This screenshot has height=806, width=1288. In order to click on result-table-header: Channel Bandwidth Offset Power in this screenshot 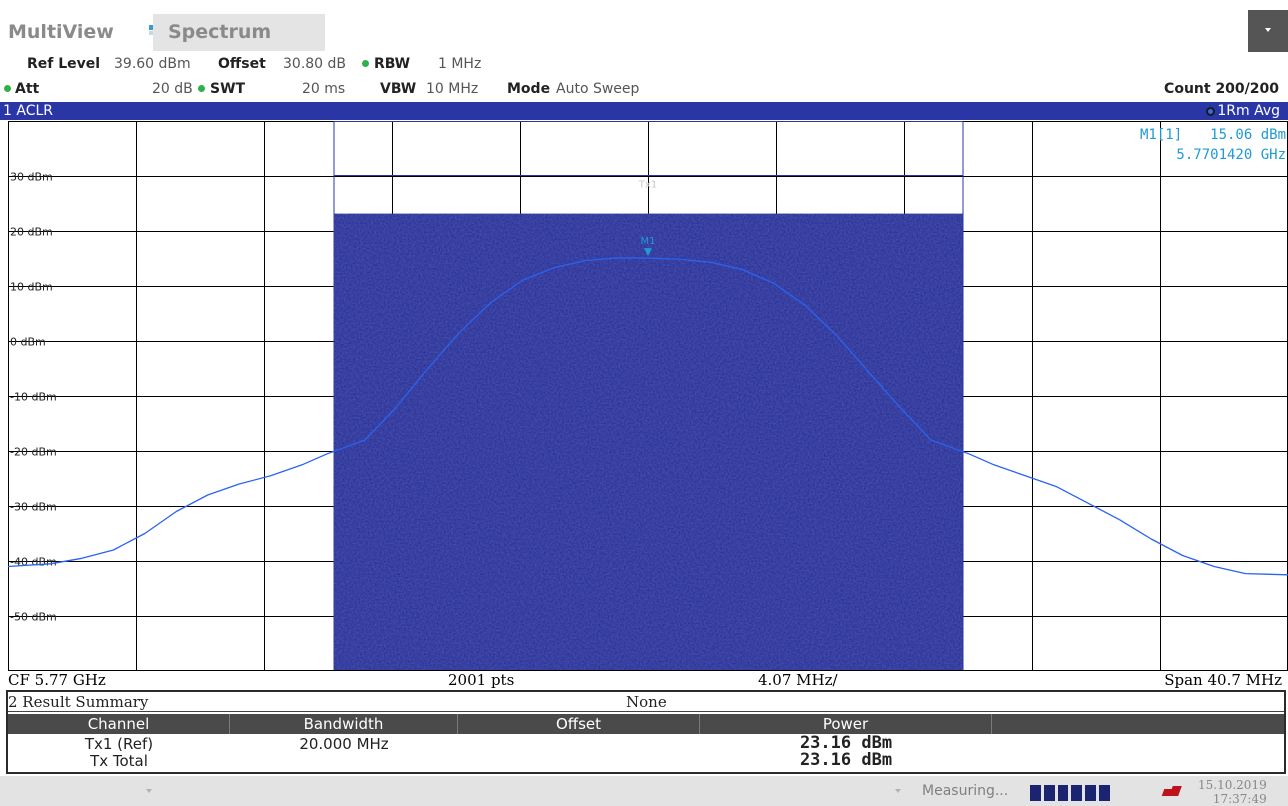, I will do `click(646, 724)`.